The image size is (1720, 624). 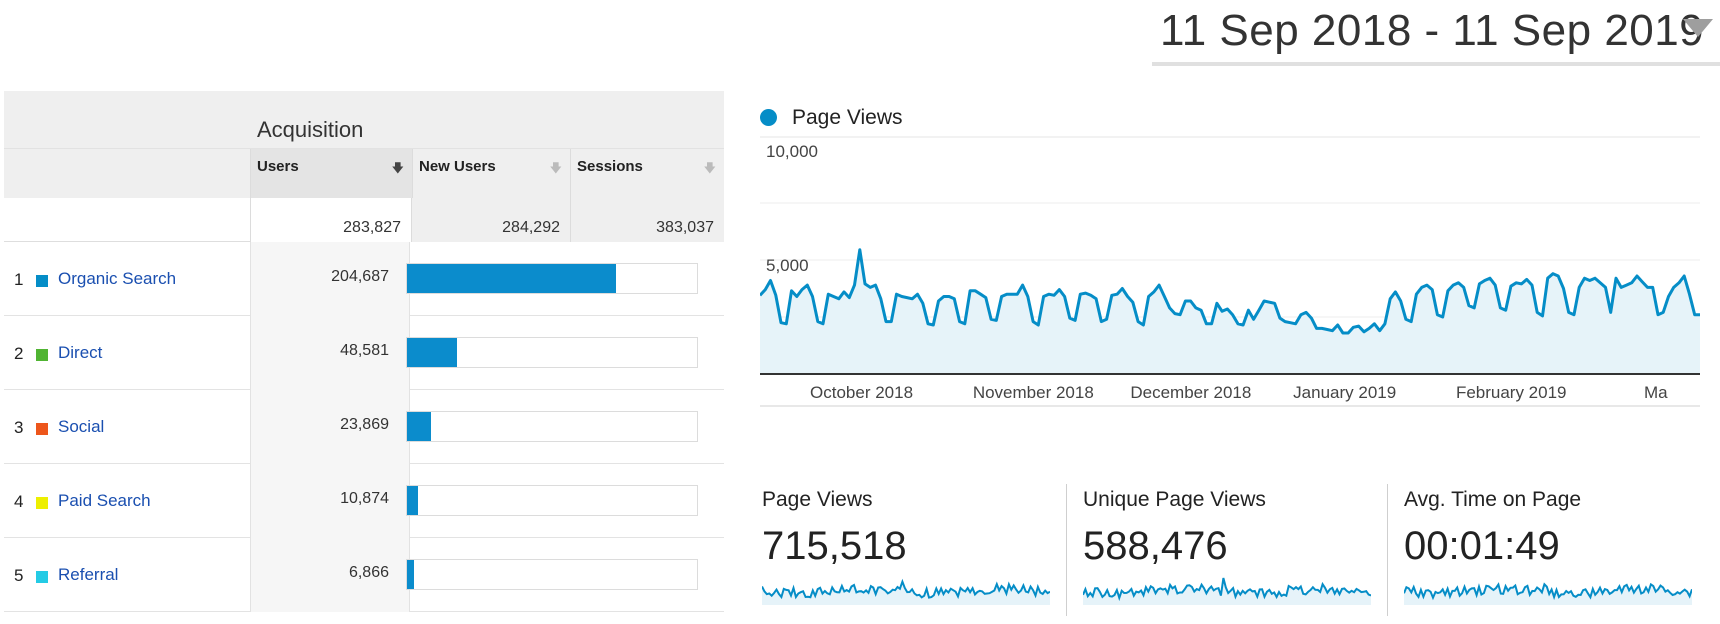 I want to click on column-header-sessions-label: Sessions, so click(x=610, y=166).